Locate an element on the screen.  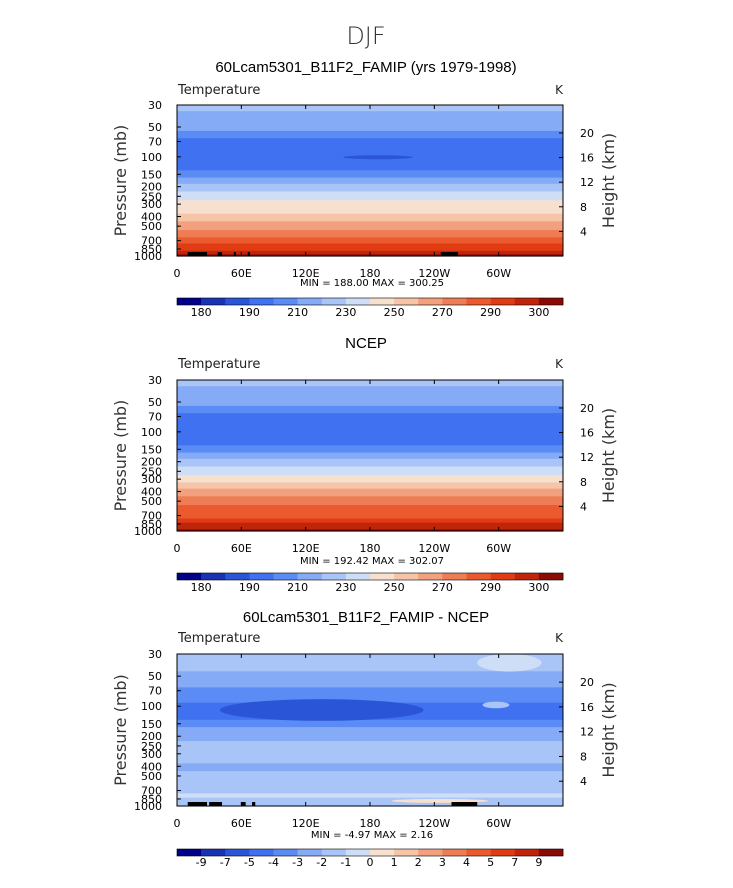
field-feature-cold_band is located at coordinates (321, 710).